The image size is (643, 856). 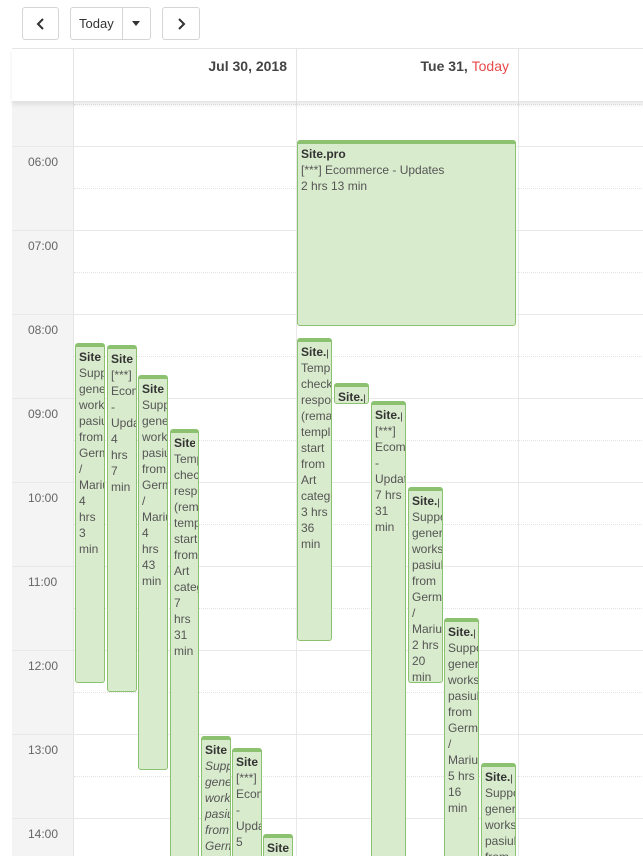 What do you see at coordinates (43, 162) in the screenshot?
I see `time-label: 06:00` at bounding box center [43, 162].